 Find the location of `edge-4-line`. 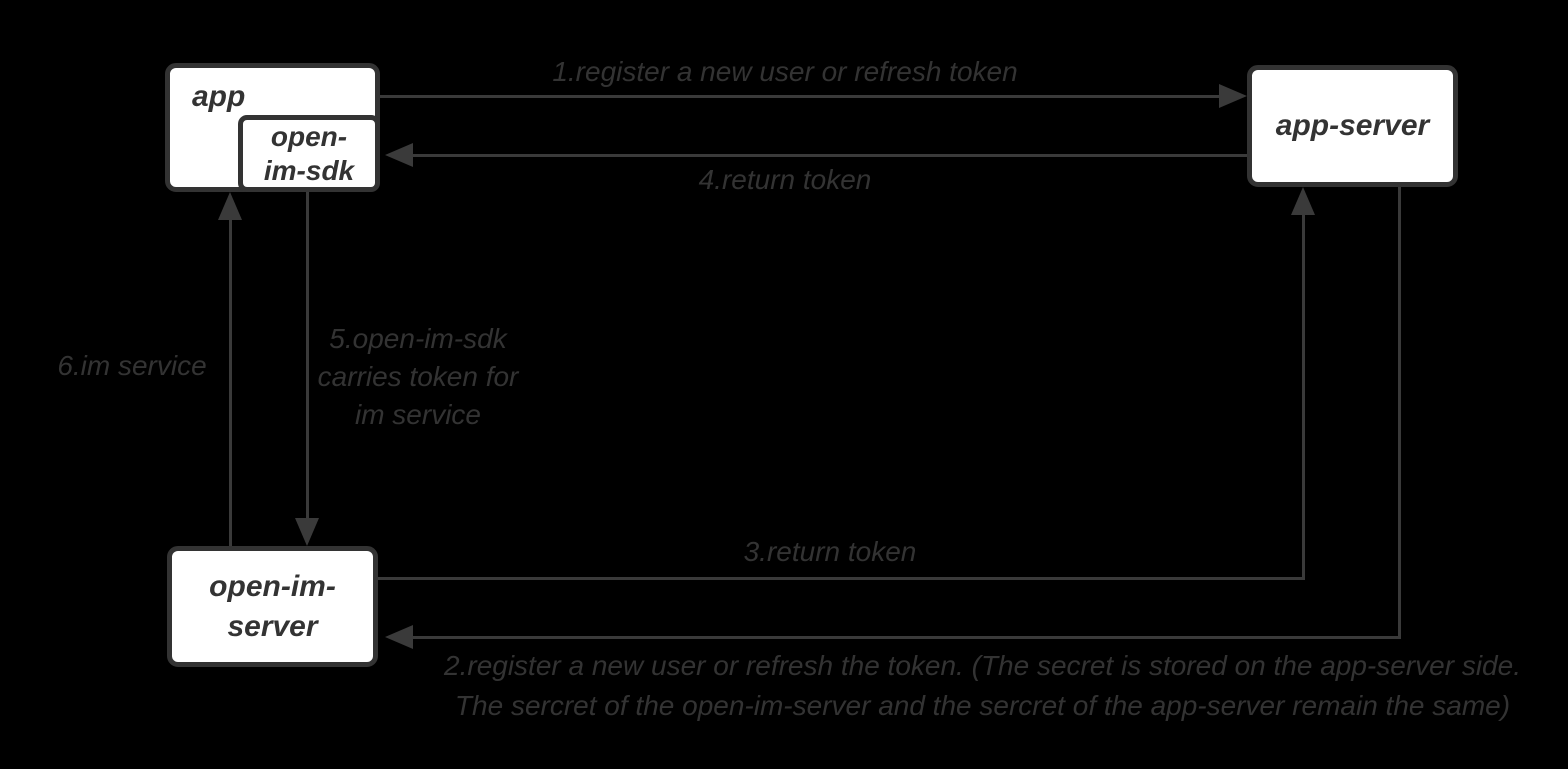

edge-4-line is located at coordinates (830, 155).